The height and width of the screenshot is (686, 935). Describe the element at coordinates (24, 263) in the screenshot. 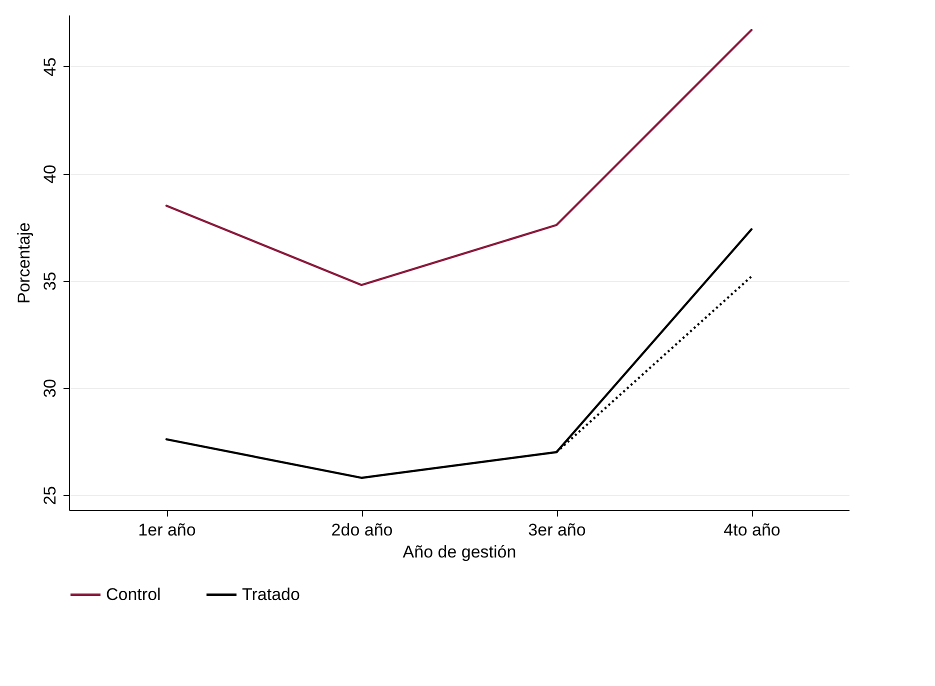

I see `y-axis-title: Porcentaje` at that location.